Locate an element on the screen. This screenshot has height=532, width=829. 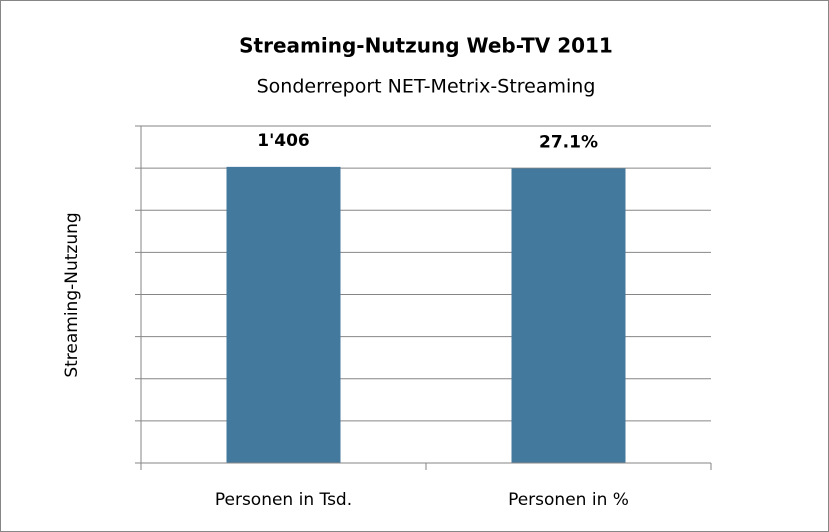
data-label: 1'406 is located at coordinates (283, 141).